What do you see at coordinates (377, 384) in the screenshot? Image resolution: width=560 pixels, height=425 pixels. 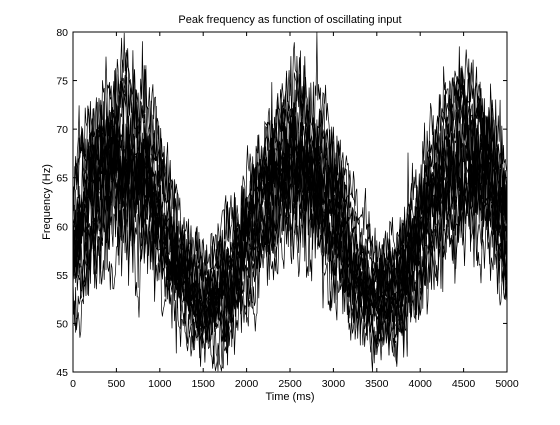 I see `x-tick-label: 3500` at bounding box center [377, 384].